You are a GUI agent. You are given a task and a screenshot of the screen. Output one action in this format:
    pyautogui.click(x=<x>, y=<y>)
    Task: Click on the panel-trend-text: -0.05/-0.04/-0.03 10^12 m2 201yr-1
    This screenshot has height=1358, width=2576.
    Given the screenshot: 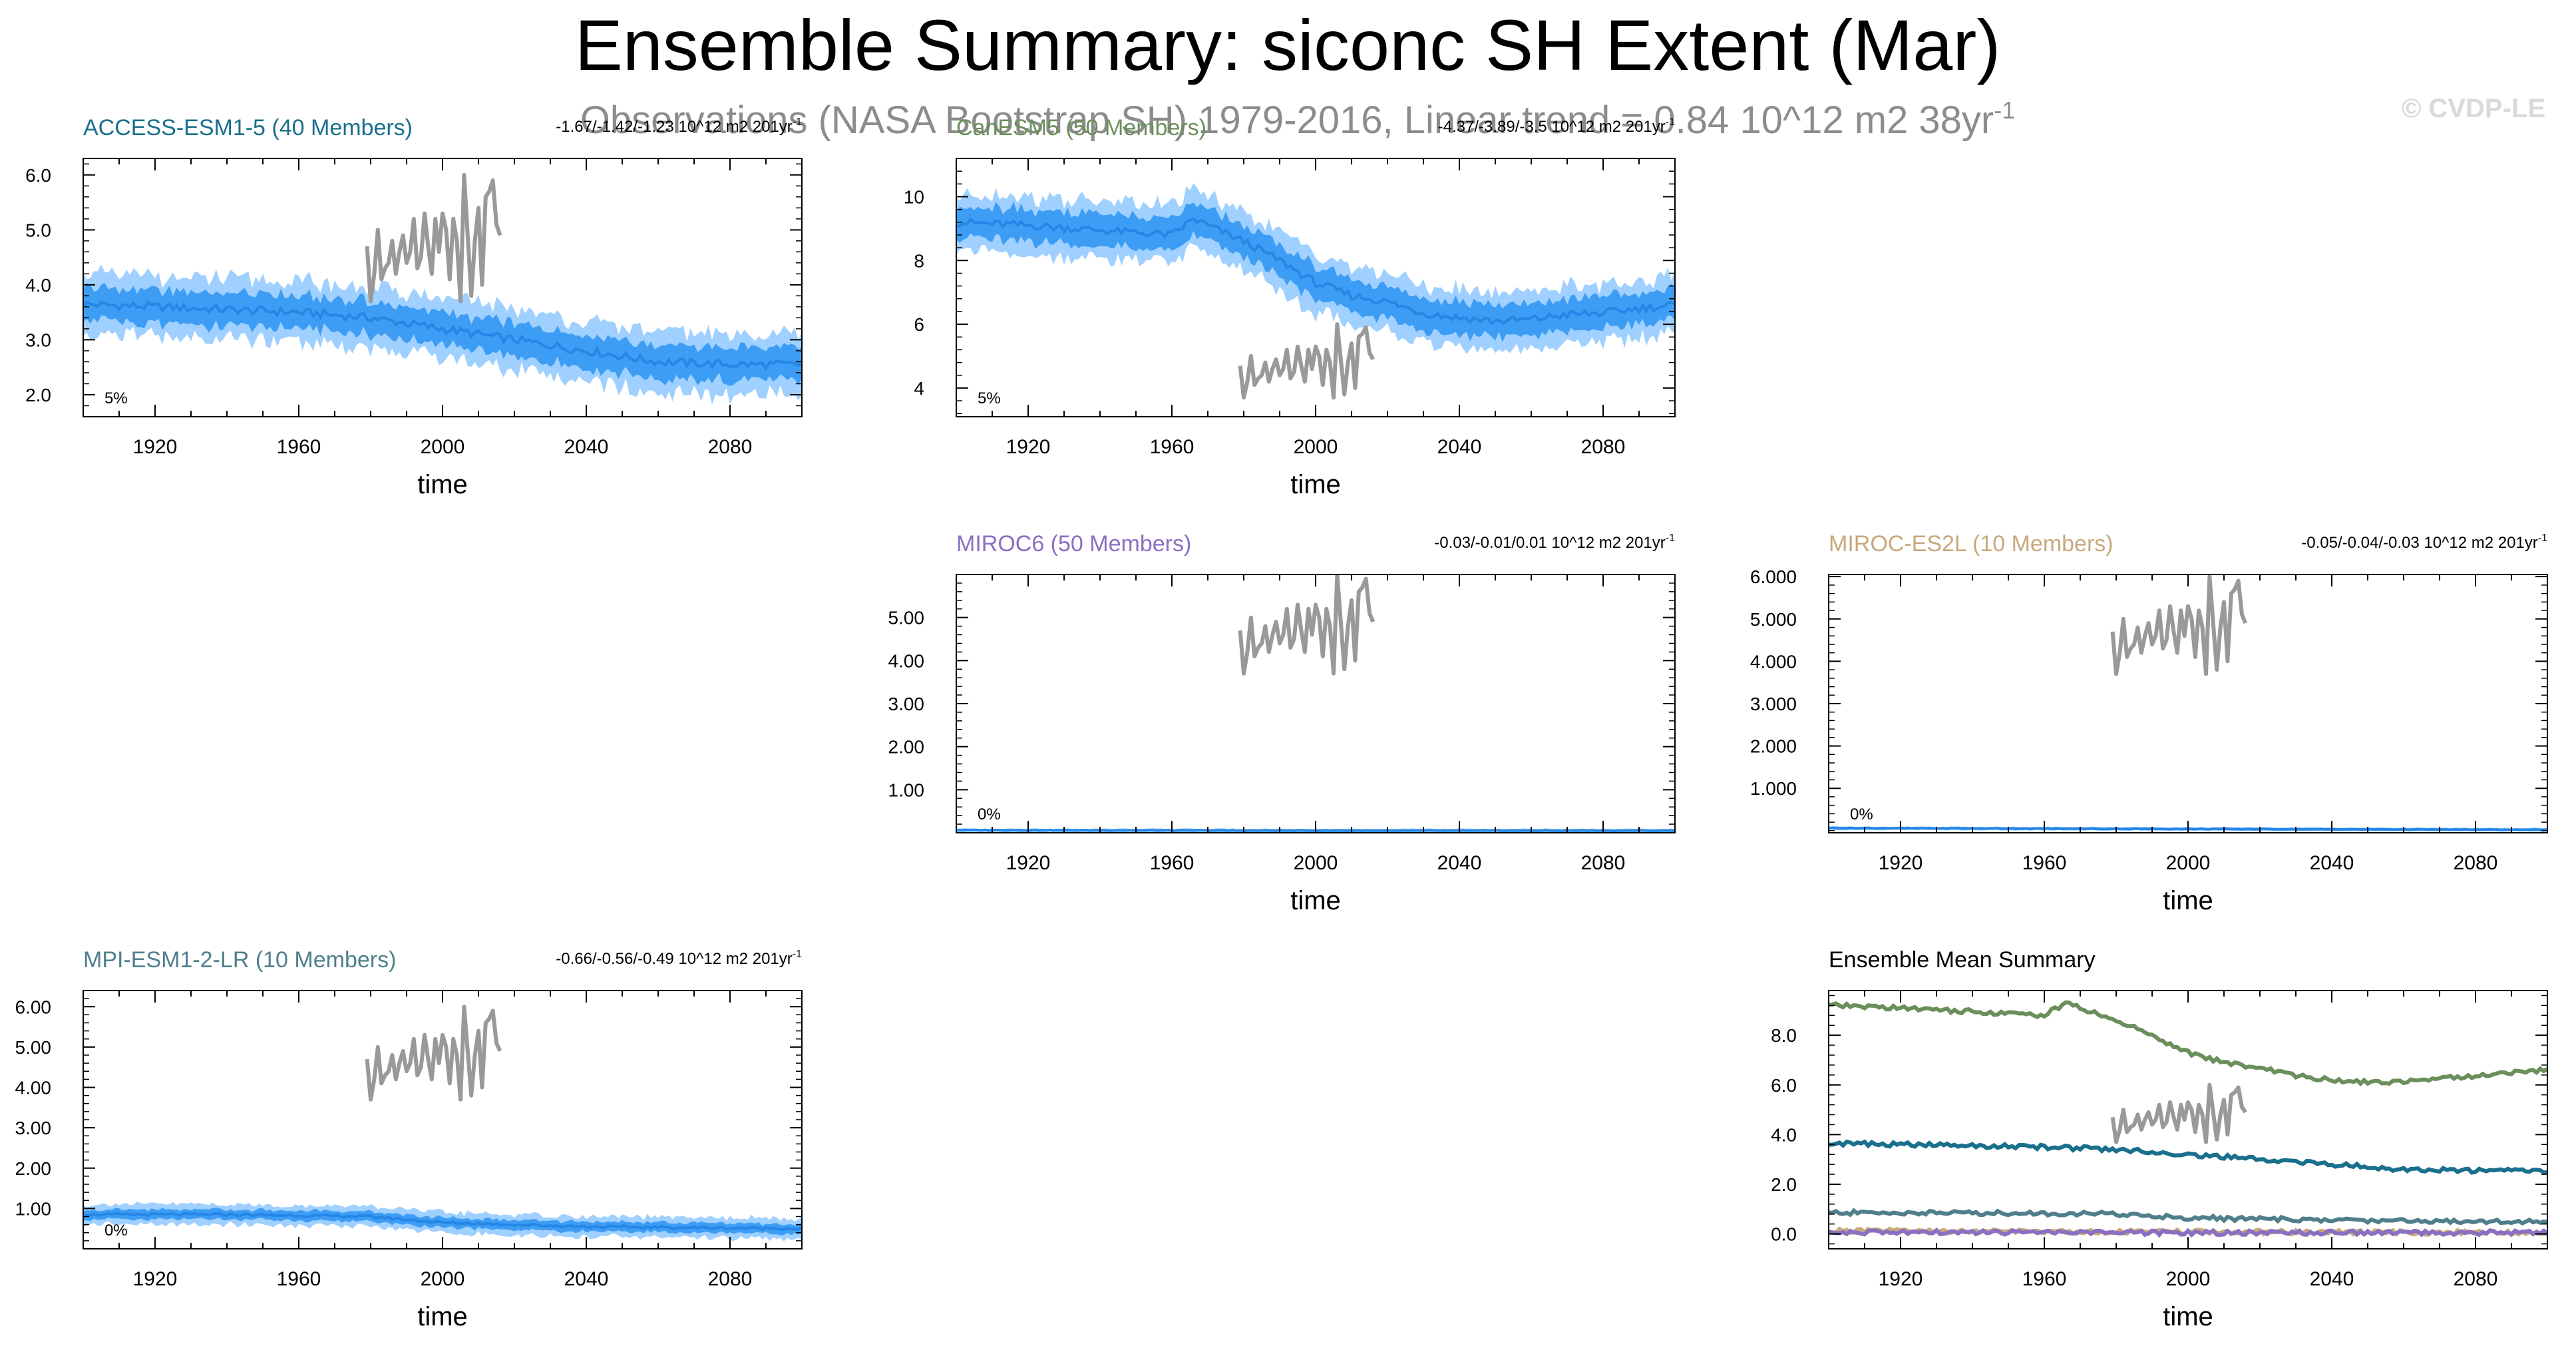 What is the action you would take?
    pyautogui.click(x=2424, y=542)
    